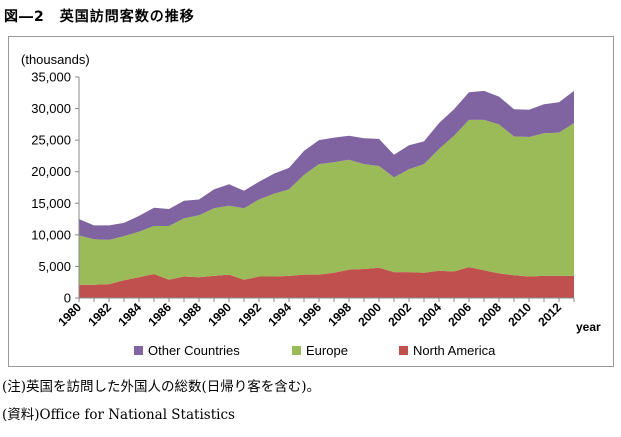 The height and width of the screenshot is (437, 621). What do you see at coordinates (118, 415) in the screenshot?
I see `source-note: (資料)Office for National Statistics` at bounding box center [118, 415].